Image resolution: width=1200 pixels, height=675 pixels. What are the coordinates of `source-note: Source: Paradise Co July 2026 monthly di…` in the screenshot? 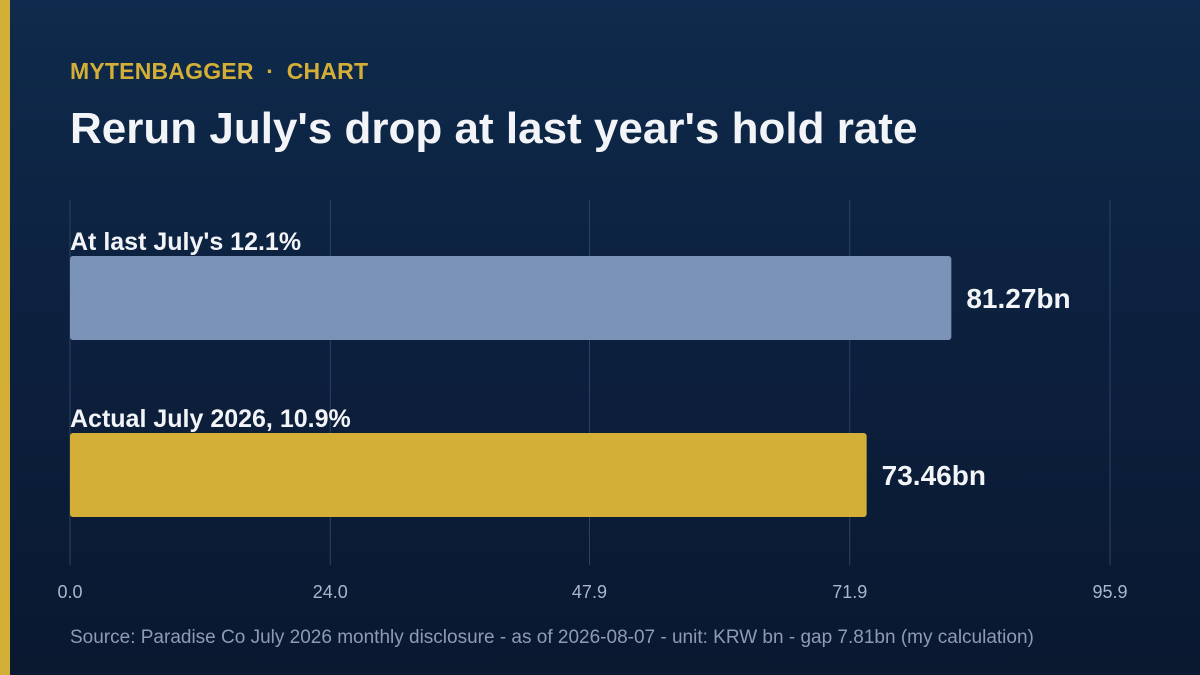 It's located at (552, 637).